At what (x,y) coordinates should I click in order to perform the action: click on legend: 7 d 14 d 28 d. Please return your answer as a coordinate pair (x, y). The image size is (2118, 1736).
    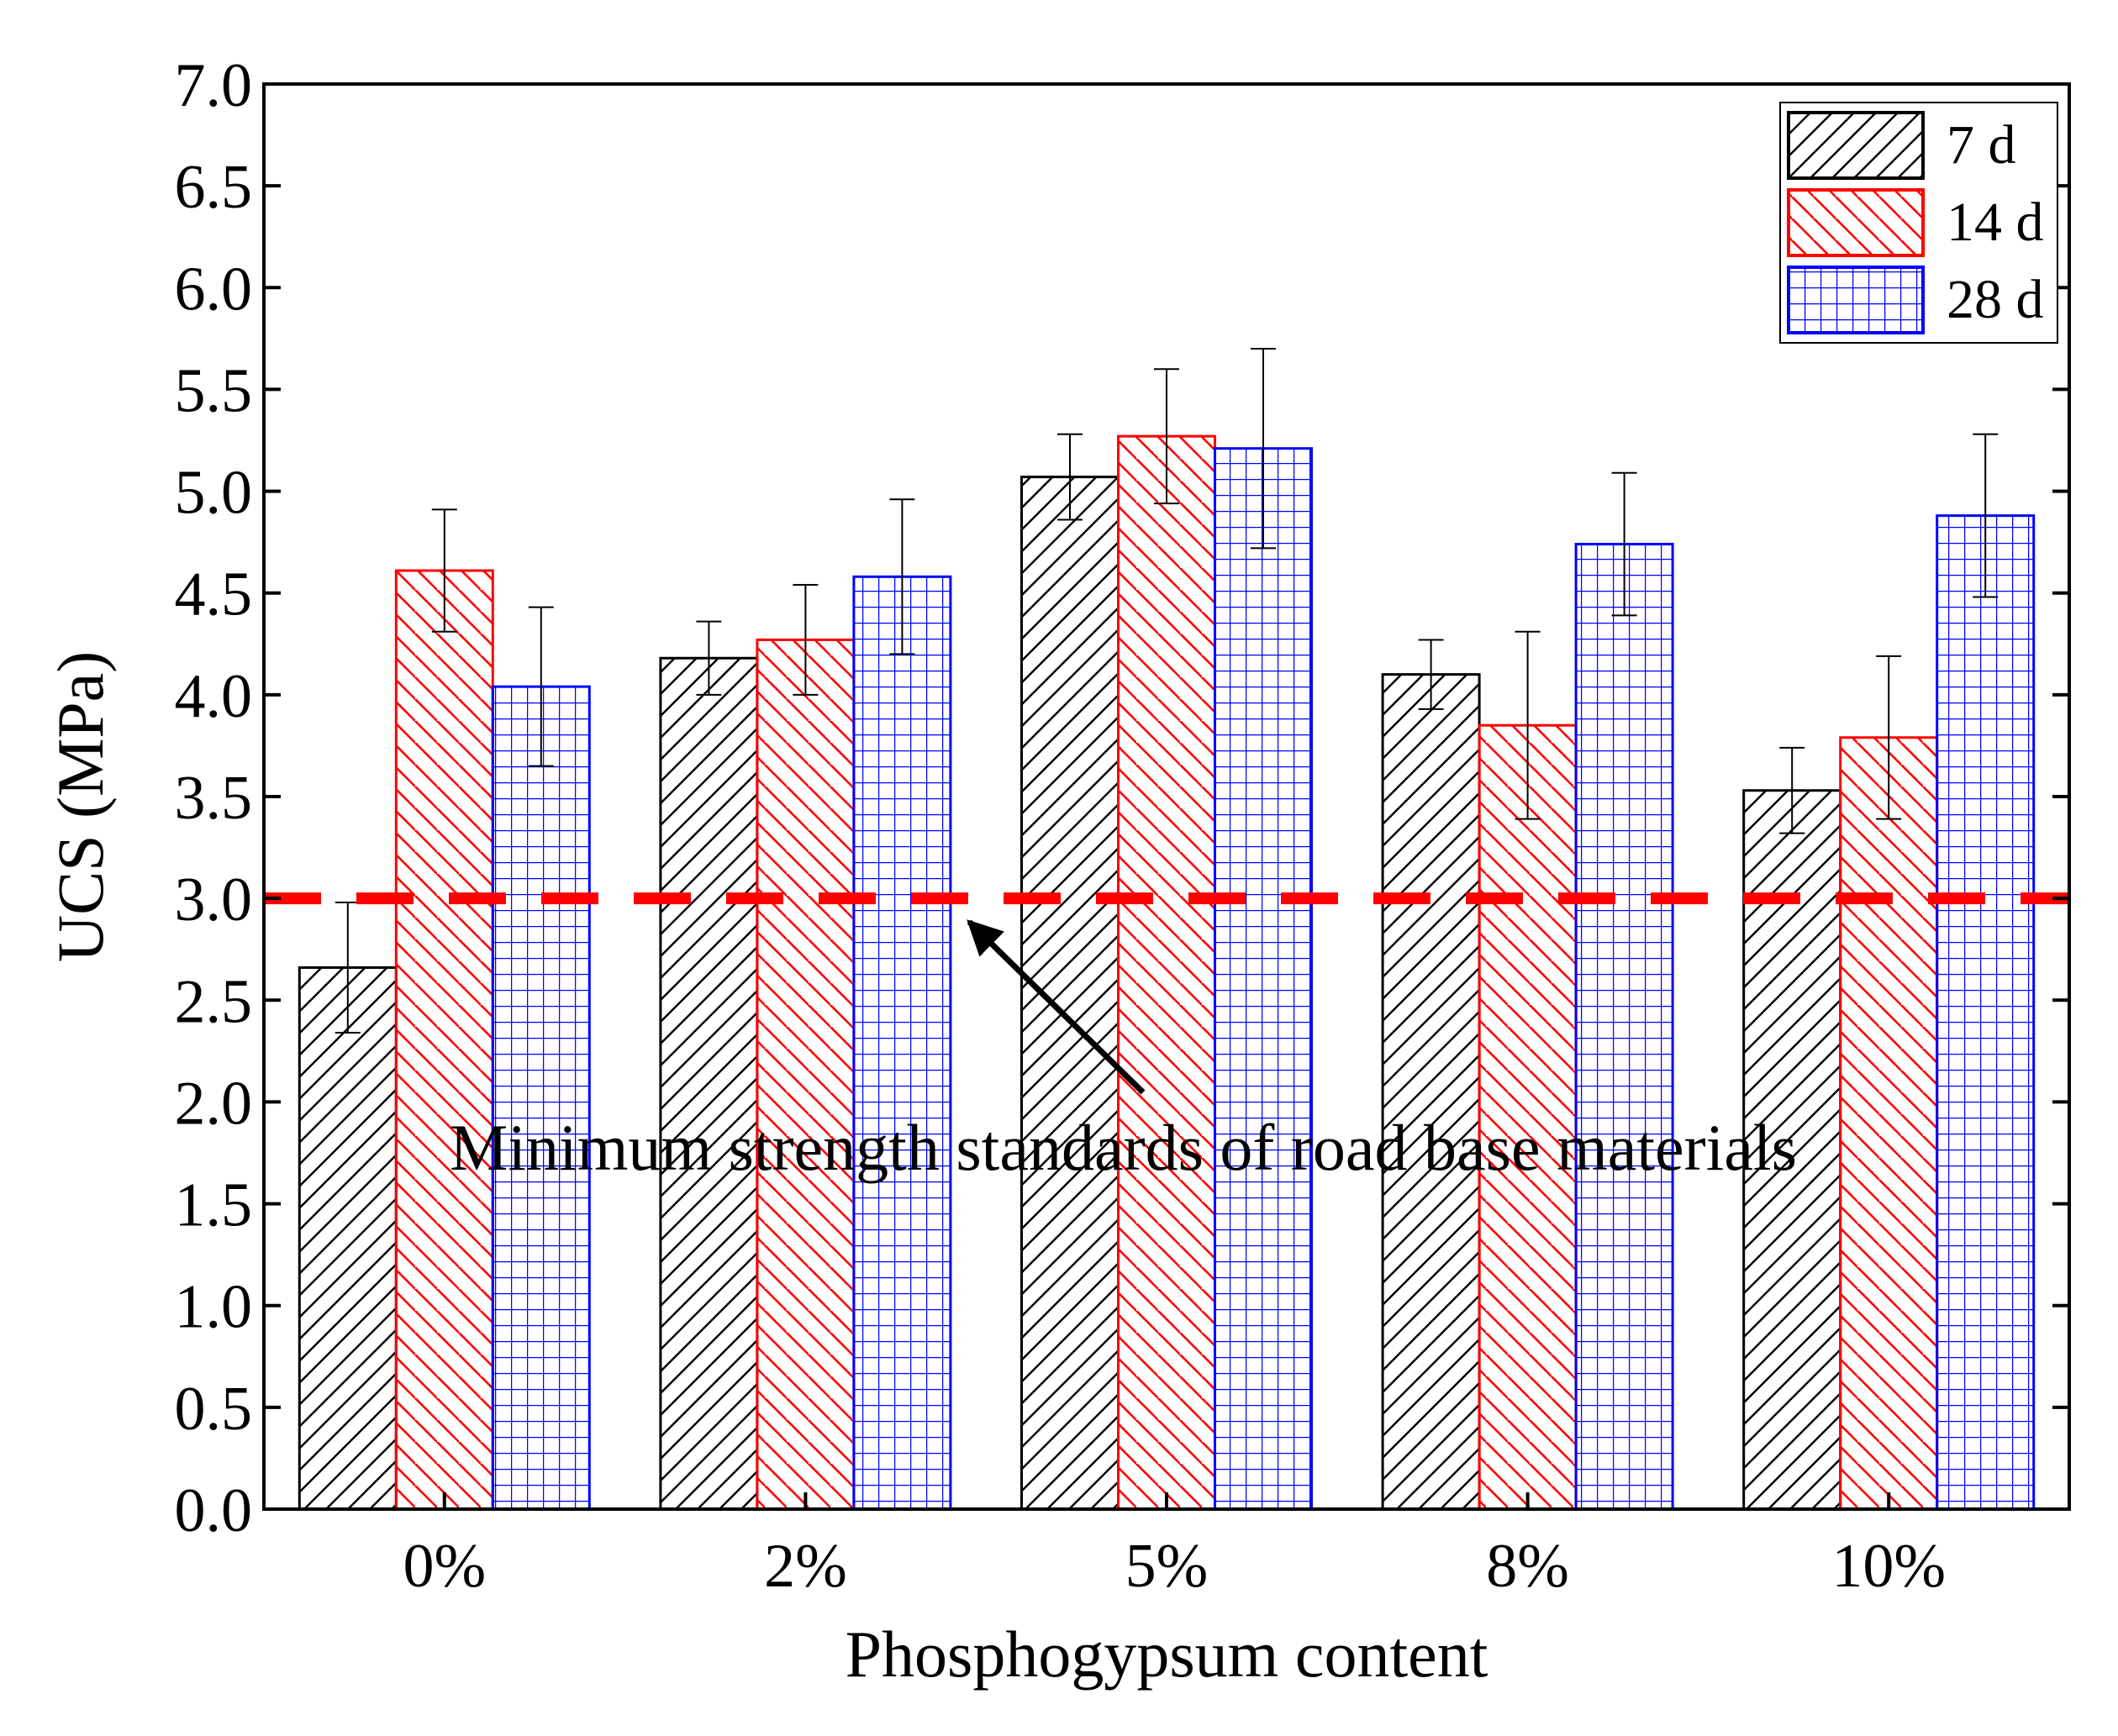
    Looking at the image, I should click on (1918, 223).